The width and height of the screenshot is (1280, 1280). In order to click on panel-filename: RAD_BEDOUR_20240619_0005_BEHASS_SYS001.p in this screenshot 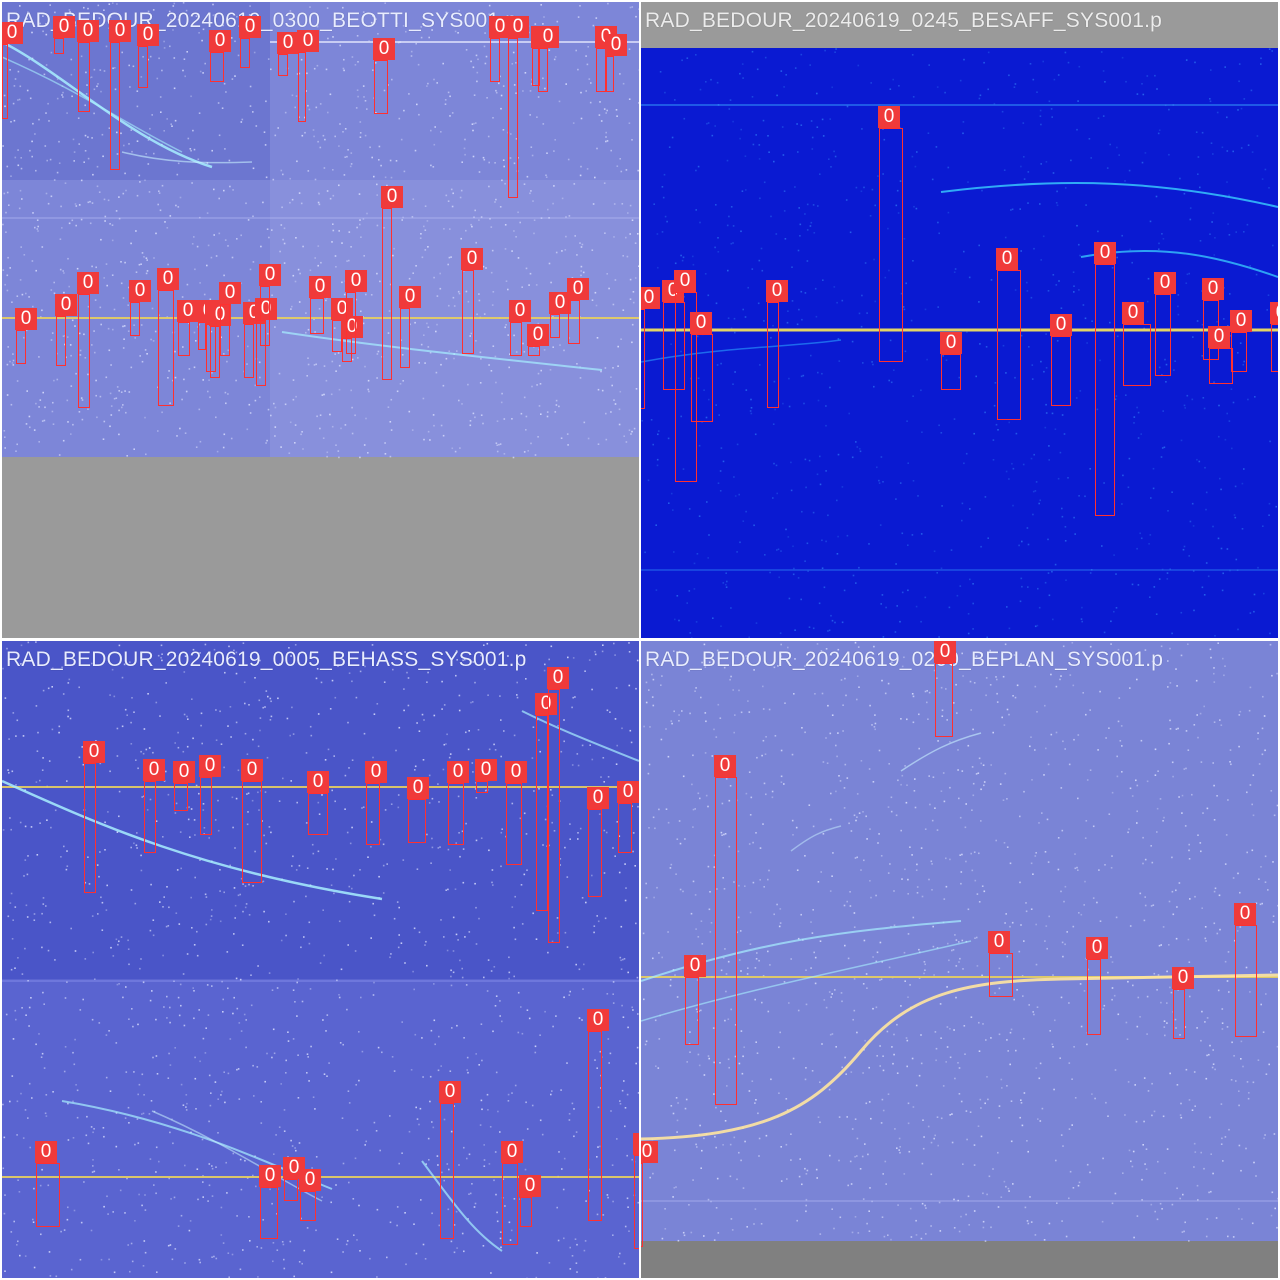, I will do `click(266, 659)`.